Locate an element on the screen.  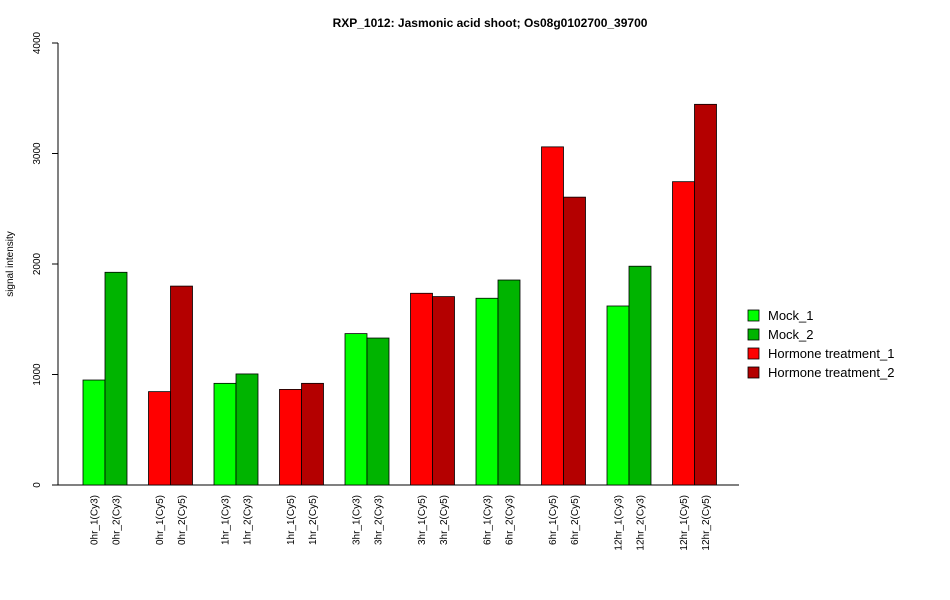
x-tick-label: 3hr_2(Cy5) is located at coordinates (444, 520).